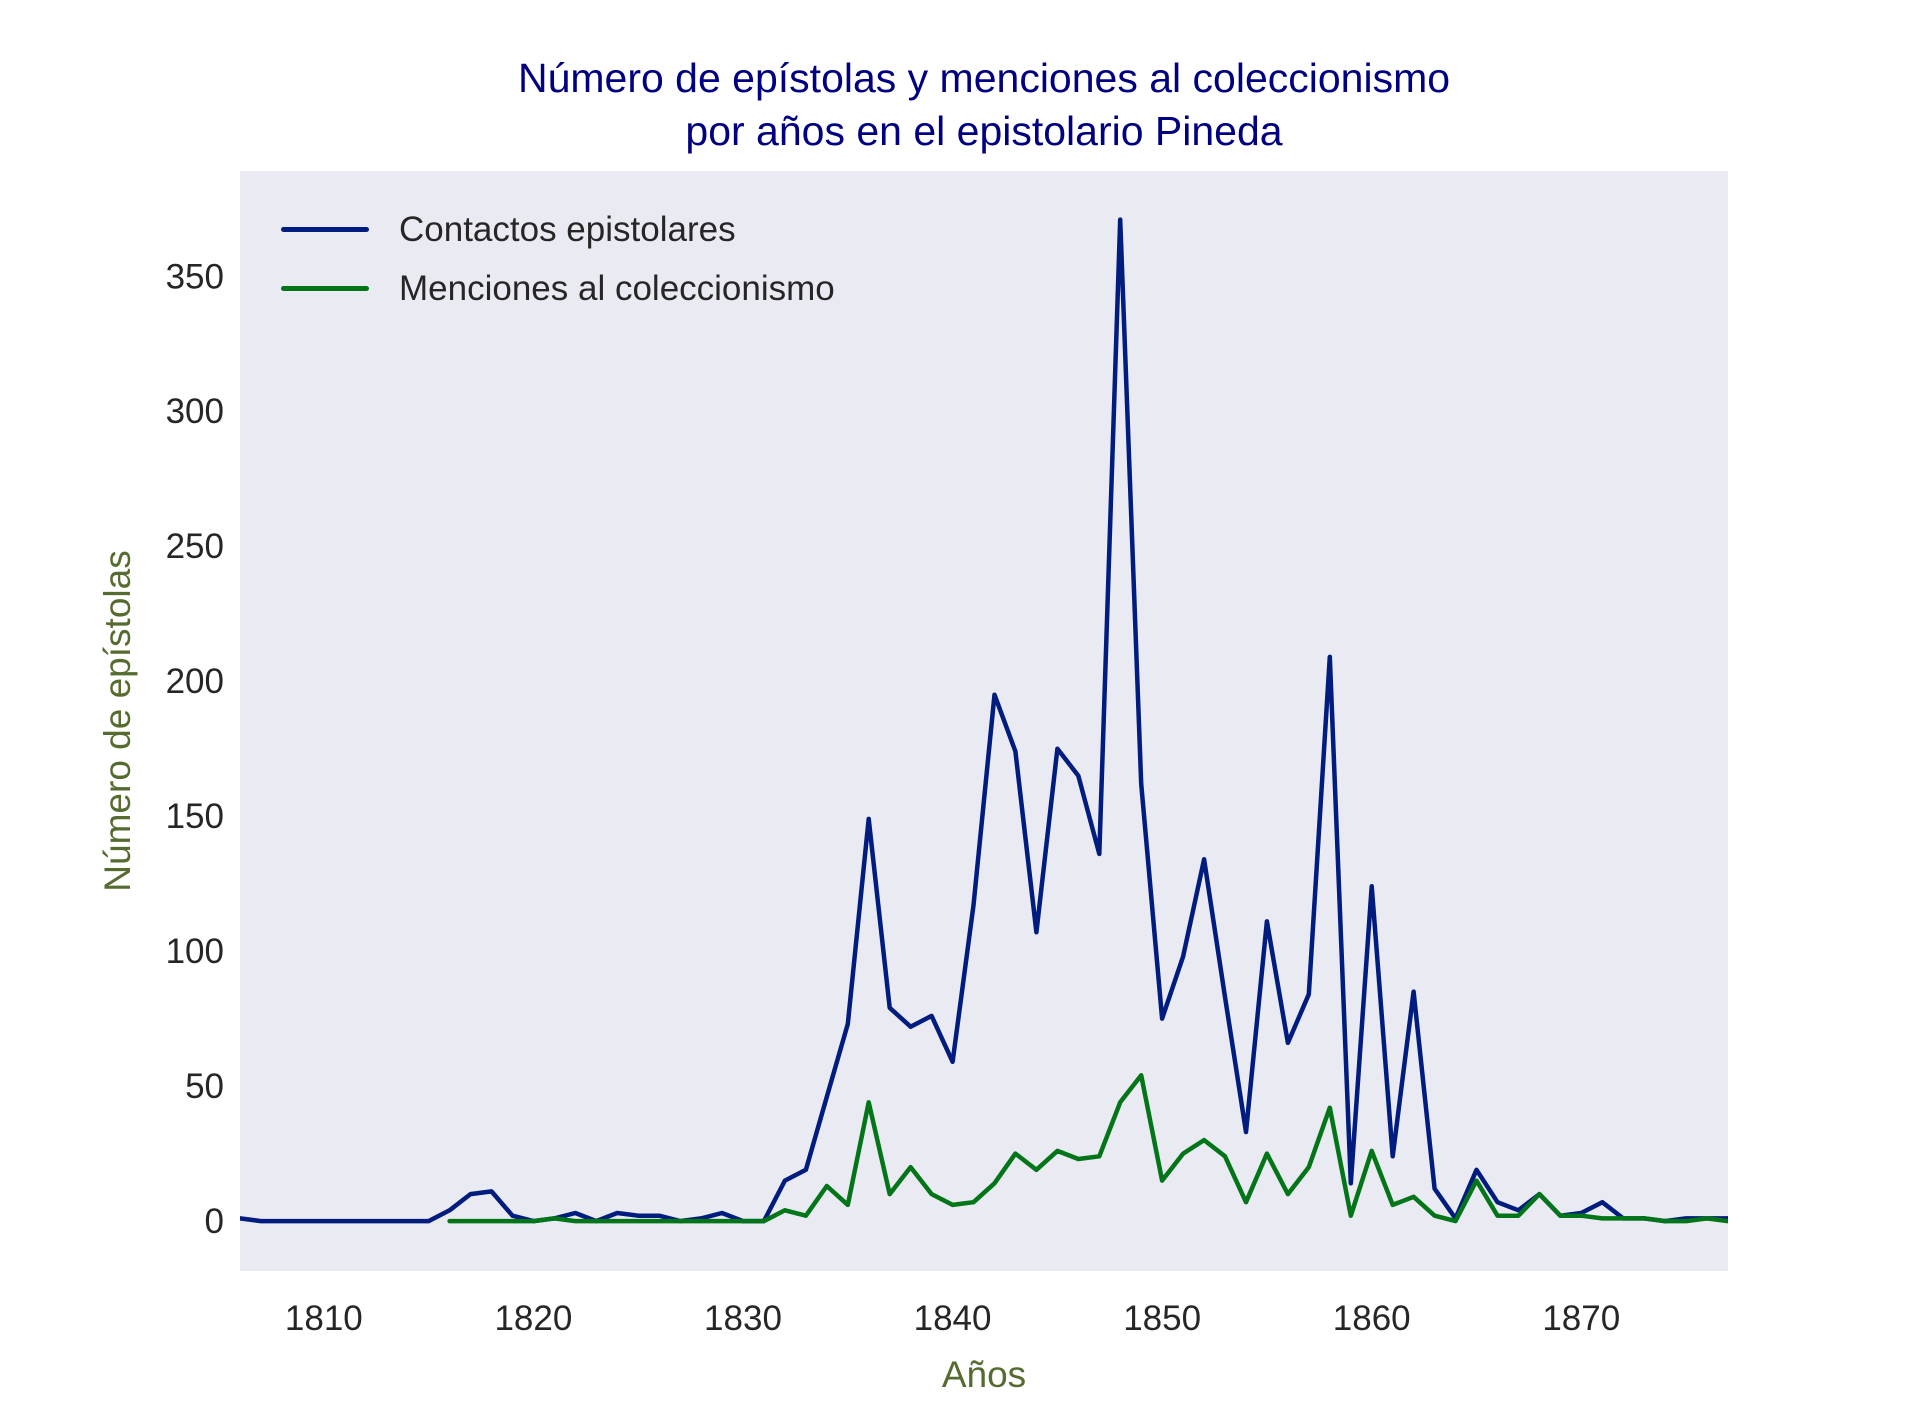  I want to click on x-axis-label: Años, so click(984, 1374).